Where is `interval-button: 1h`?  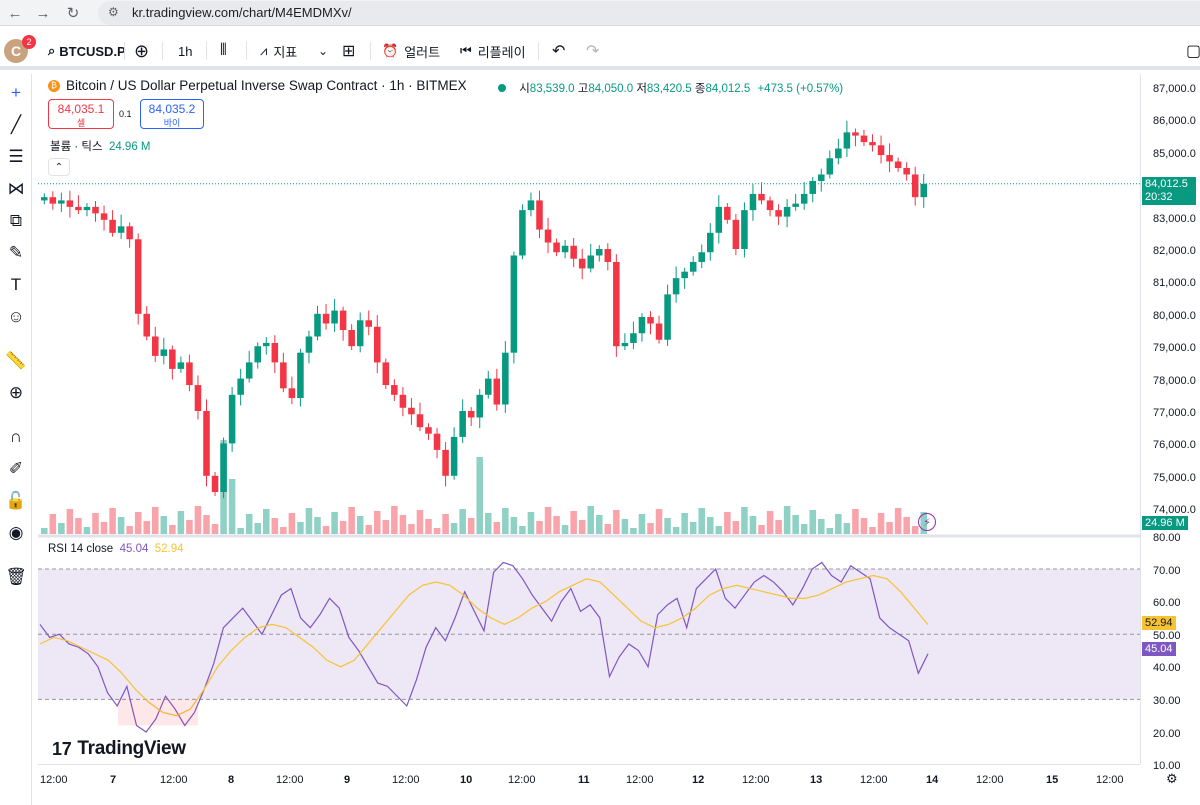 interval-button: 1h is located at coordinates (185, 51).